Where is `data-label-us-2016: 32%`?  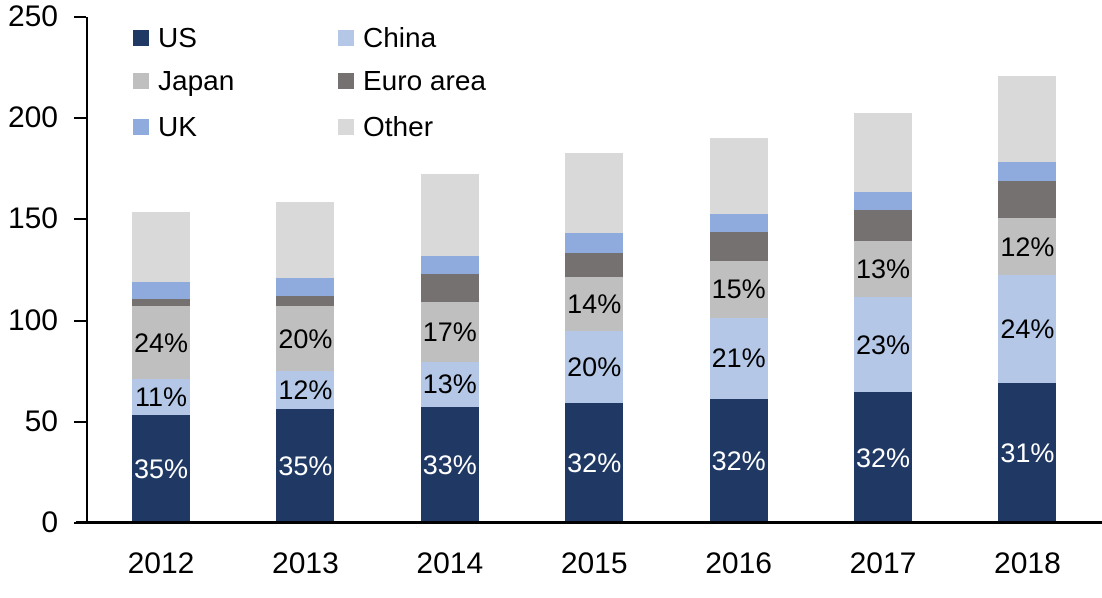
data-label-us-2016: 32% is located at coordinates (738, 460).